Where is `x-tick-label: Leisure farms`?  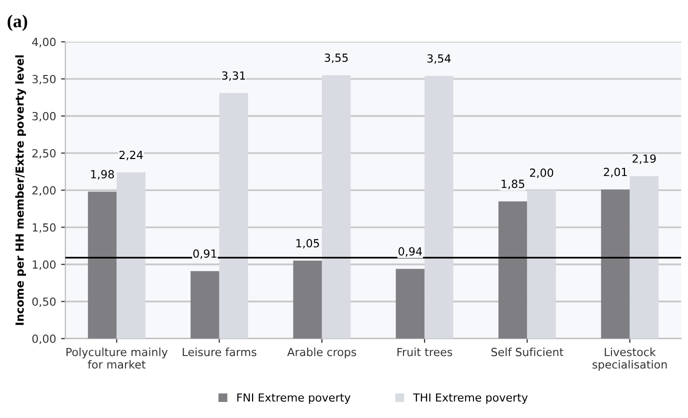
x-tick-label: Leisure farms is located at coordinates (219, 352).